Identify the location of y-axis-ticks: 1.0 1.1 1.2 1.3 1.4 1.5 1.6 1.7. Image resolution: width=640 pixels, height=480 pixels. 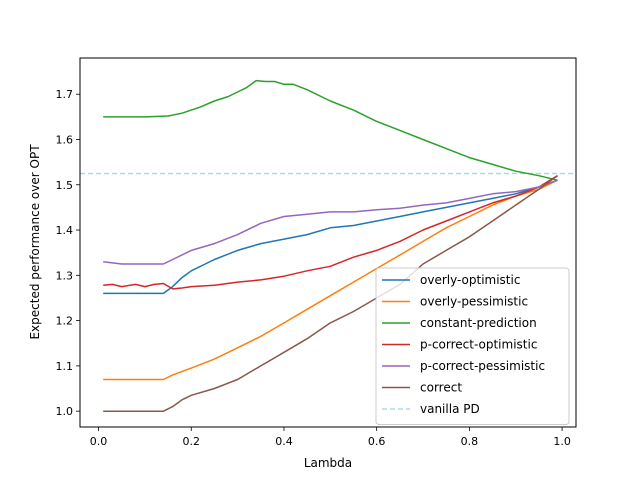
(68, 253).